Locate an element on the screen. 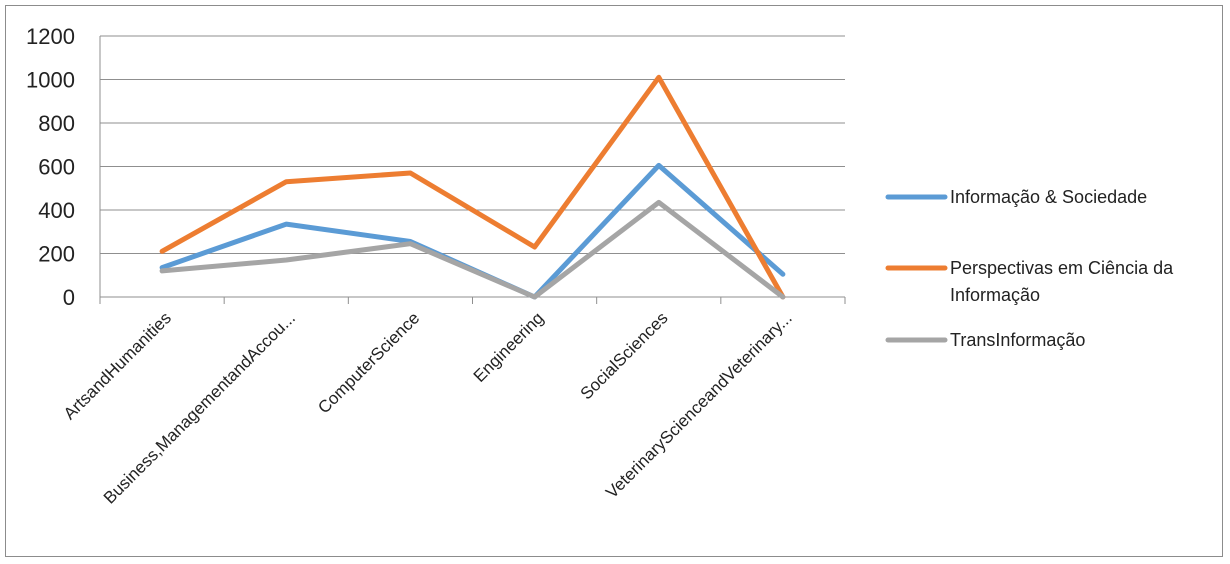 The image size is (1230, 564). legend-label: Informação is located at coordinates (995, 295).